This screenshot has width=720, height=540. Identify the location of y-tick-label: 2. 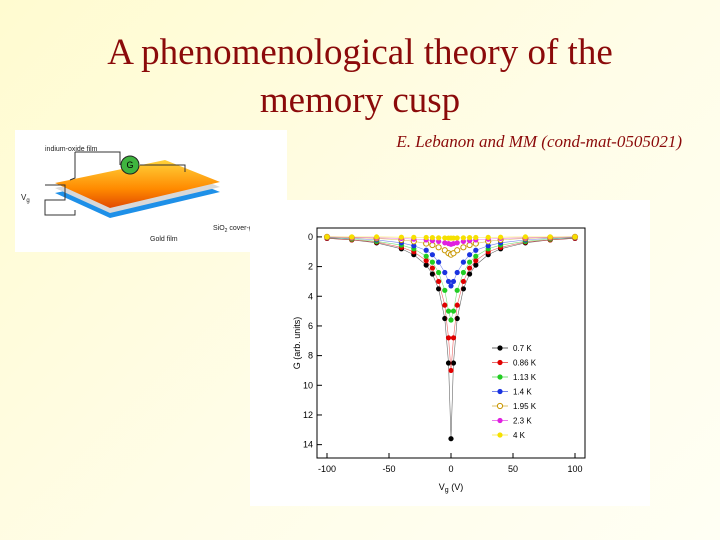
(310, 267).